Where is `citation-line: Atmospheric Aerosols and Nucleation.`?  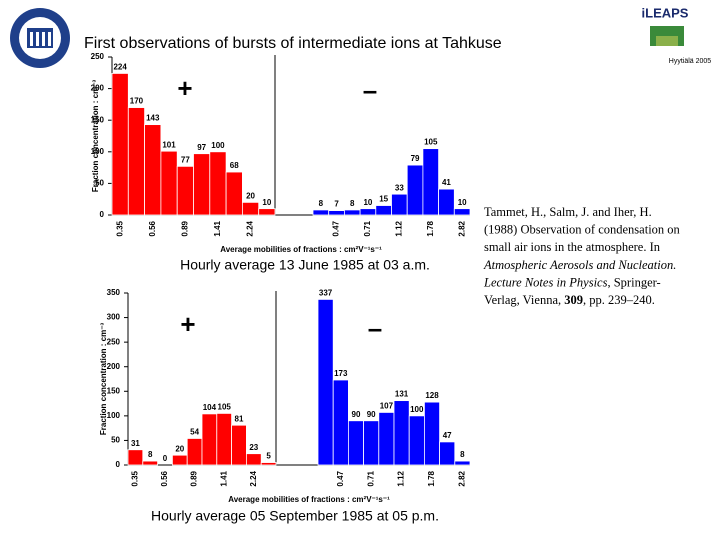 citation-line: Atmospheric Aerosols and Nucleation. is located at coordinates (579, 265).